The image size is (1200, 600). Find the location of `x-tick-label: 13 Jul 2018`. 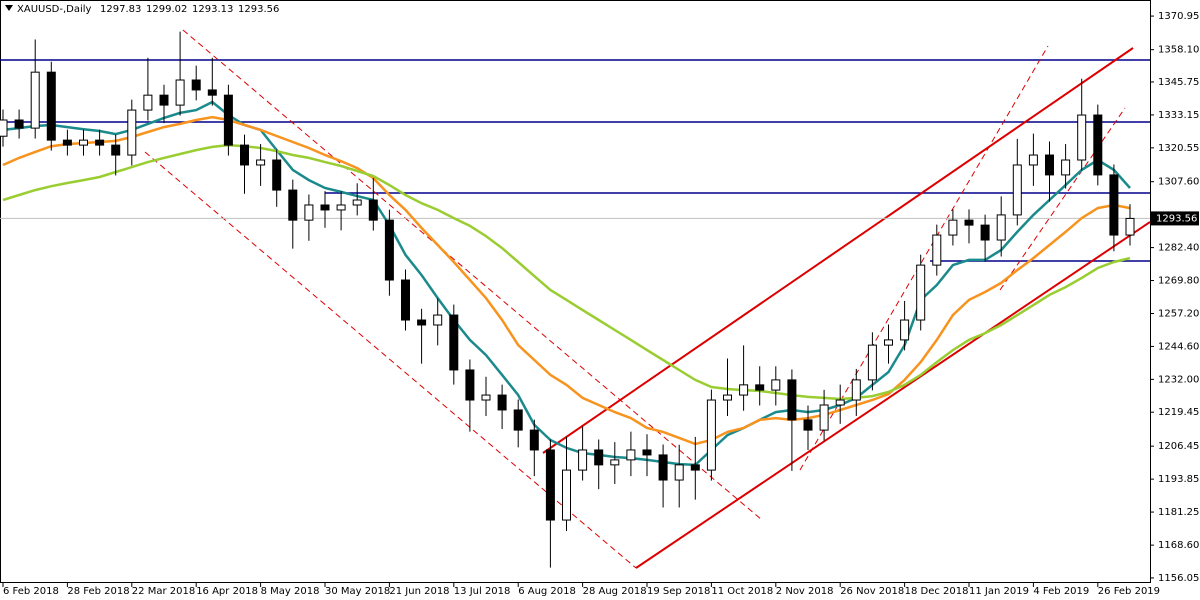

x-tick-label: 13 Jul 2018 is located at coordinates (482, 591).